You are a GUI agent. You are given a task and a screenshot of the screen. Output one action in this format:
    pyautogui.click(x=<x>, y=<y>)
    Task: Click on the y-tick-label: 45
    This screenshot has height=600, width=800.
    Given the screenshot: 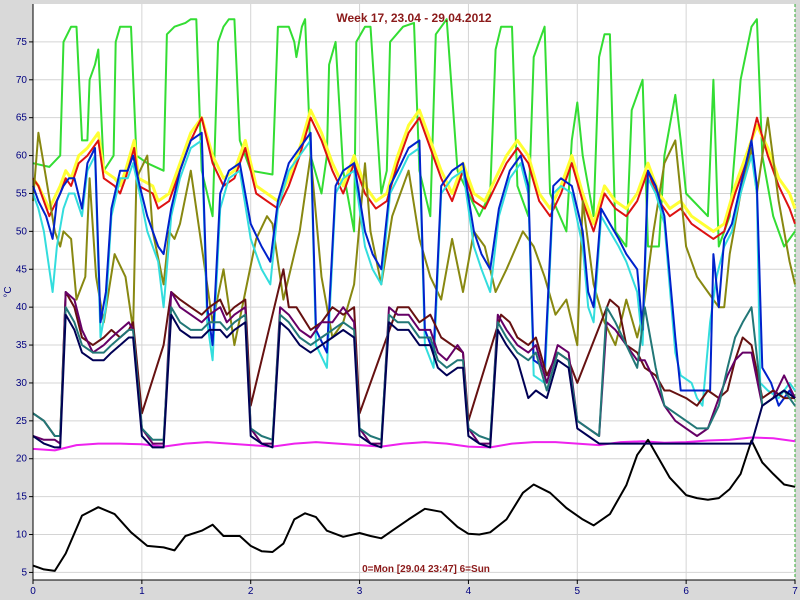 What is the action you would take?
    pyautogui.click(x=22, y=269)
    